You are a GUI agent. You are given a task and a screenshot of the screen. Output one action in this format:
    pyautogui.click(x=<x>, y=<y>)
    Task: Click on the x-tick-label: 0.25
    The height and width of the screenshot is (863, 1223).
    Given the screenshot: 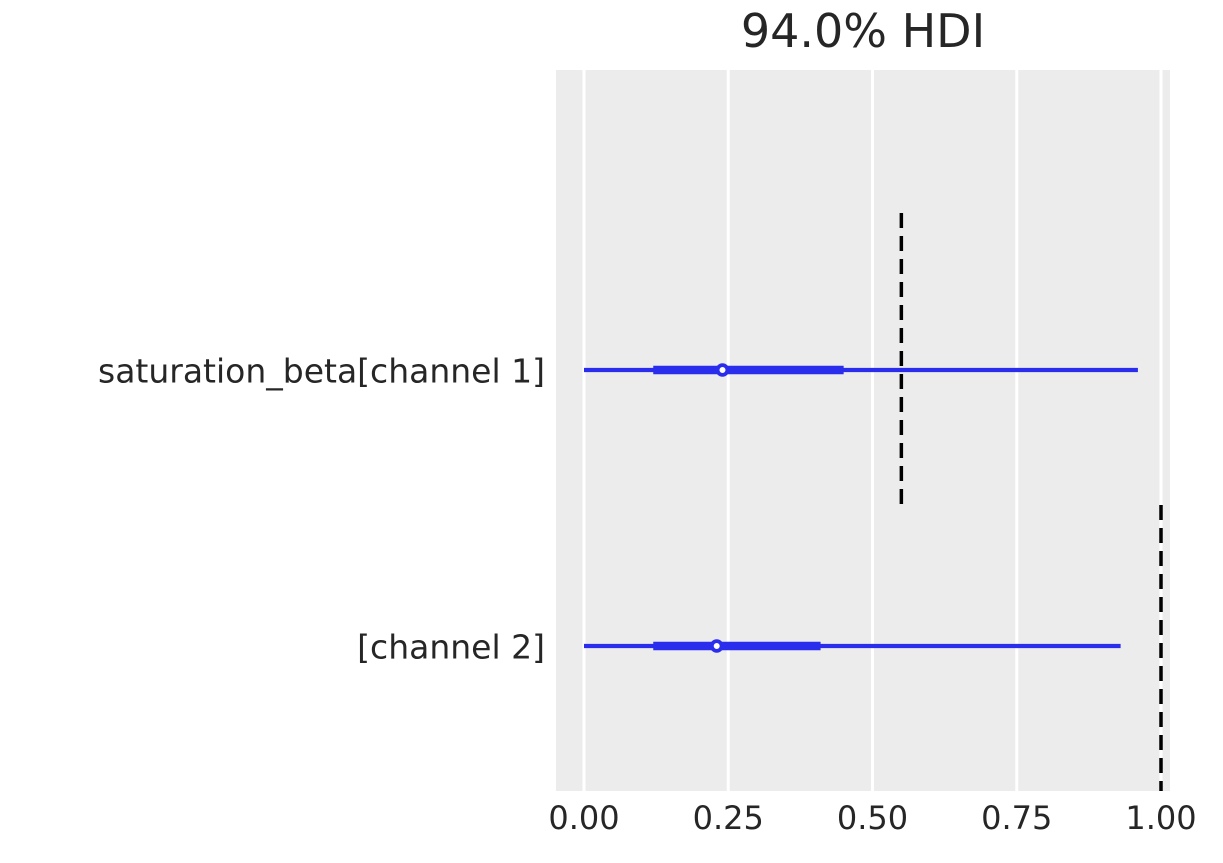 What is the action you would take?
    pyautogui.click(x=728, y=818)
    